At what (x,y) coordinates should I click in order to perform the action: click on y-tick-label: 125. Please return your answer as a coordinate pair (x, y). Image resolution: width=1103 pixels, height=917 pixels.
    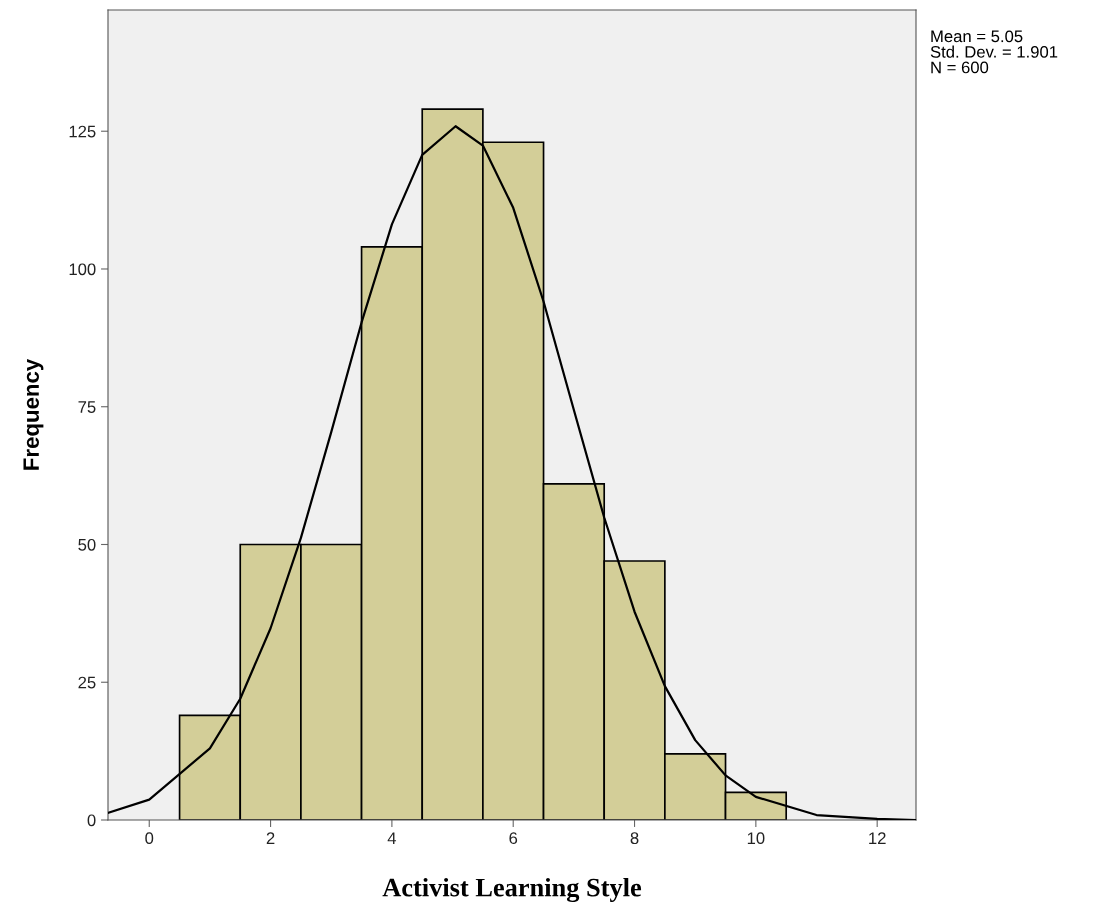
    Looking at the image, I should click on (82, 131).